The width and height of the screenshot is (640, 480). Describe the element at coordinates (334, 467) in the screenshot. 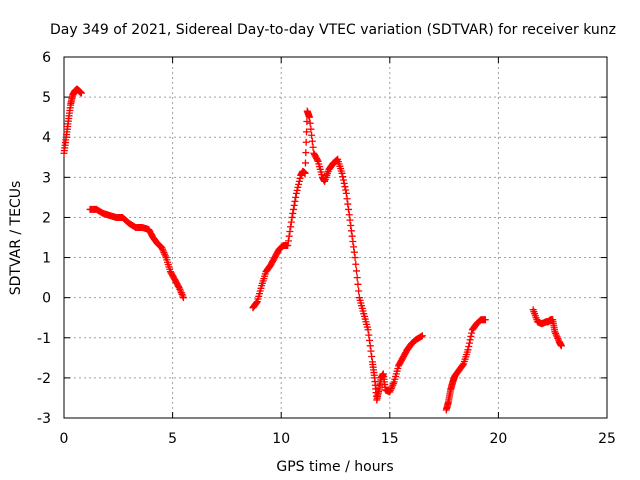

I see `x-axis-label: GPS time / hours` at that location.